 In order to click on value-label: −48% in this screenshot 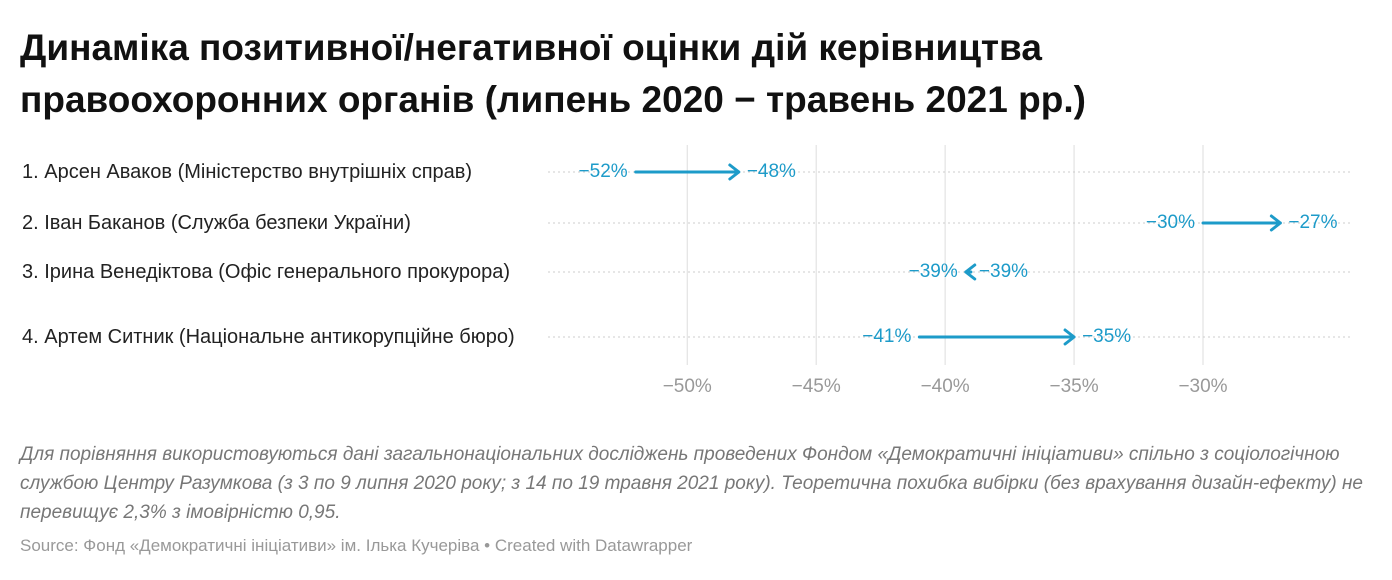, I will do `click(771, 171)`.